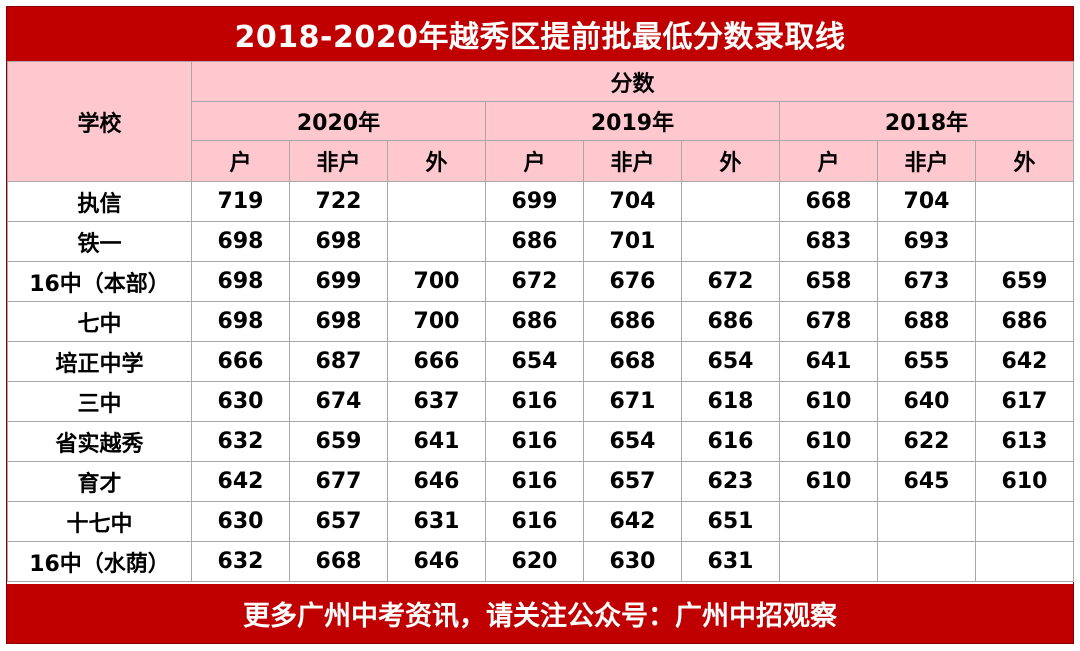 The height and width of the screenshot is (651, 1080). What do you see at coordinates (338, 121) in the screenshot?
I see `year-header-2020: 2020年` at bounding box center [338, 121].